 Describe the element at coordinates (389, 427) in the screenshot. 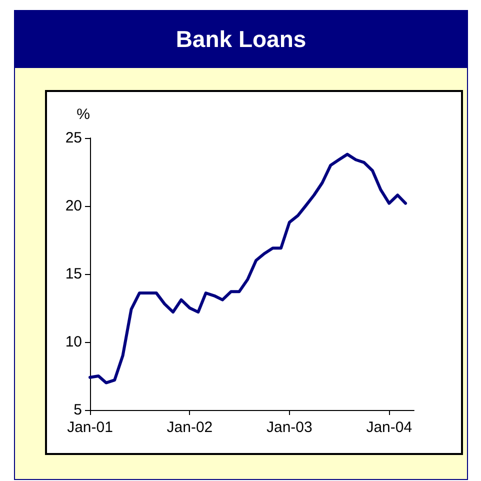

I see `x-tick-label: Jan-04` at that location.